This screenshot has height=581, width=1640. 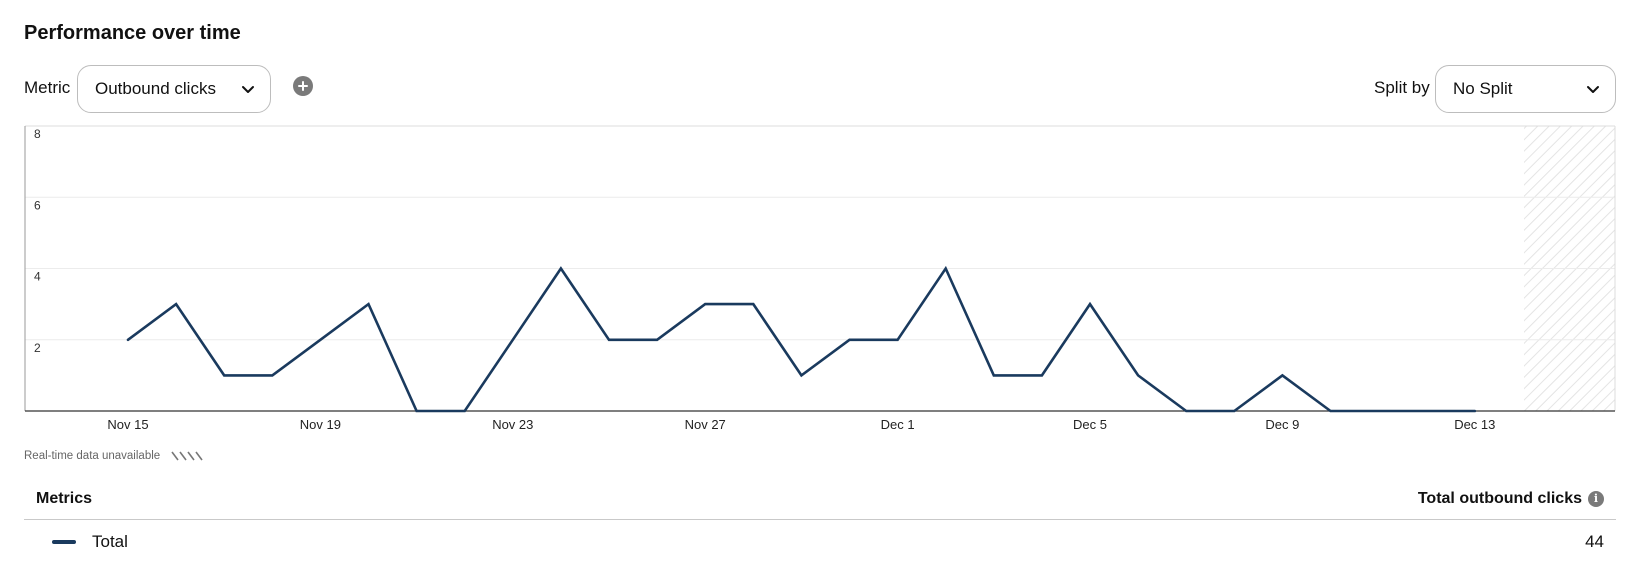 What do you see at coordinates (898, 424) in the screenshot?
I see `x-tick-label: Dec 1` at bounding box center [898, 424].